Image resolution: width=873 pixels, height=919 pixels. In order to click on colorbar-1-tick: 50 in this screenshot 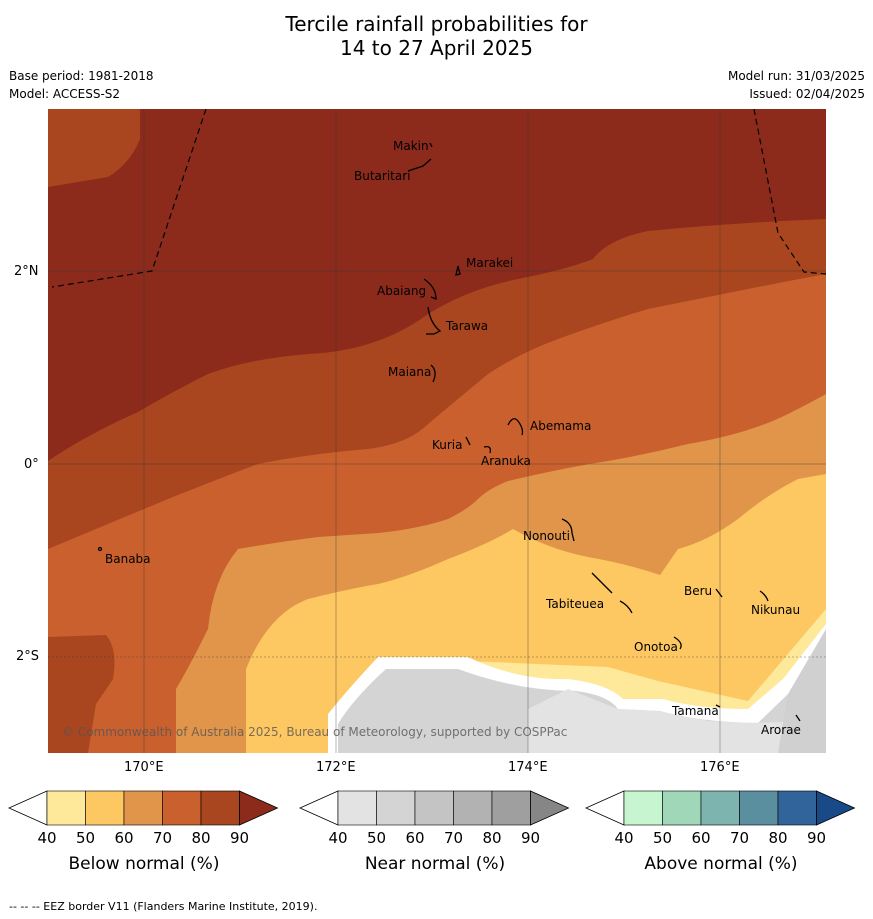, I will do `click(376, 838)`.